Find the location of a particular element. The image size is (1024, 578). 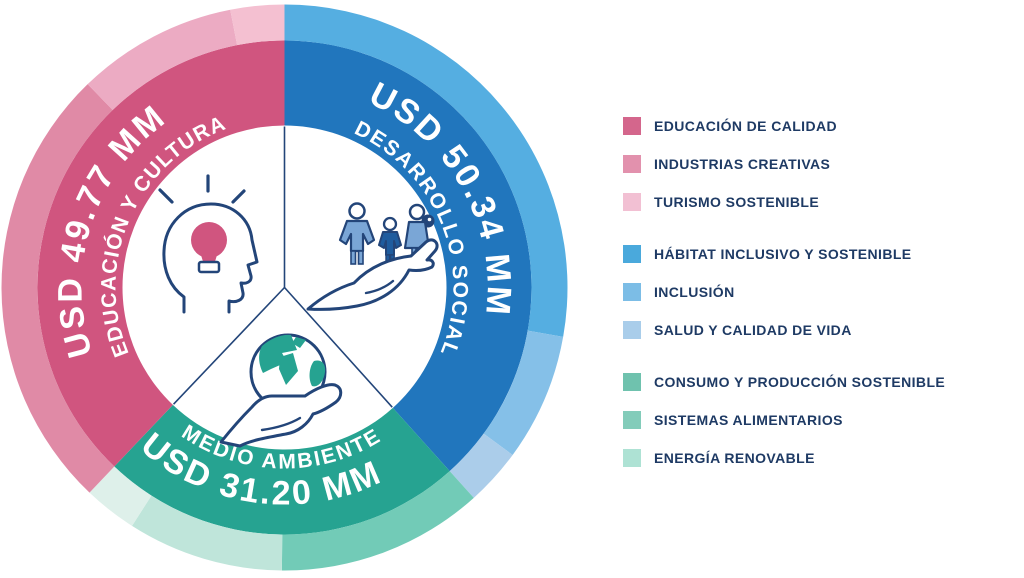

legend-item: SISTEMAS ALIMENTARIOS is located at coordinates (818, 420).